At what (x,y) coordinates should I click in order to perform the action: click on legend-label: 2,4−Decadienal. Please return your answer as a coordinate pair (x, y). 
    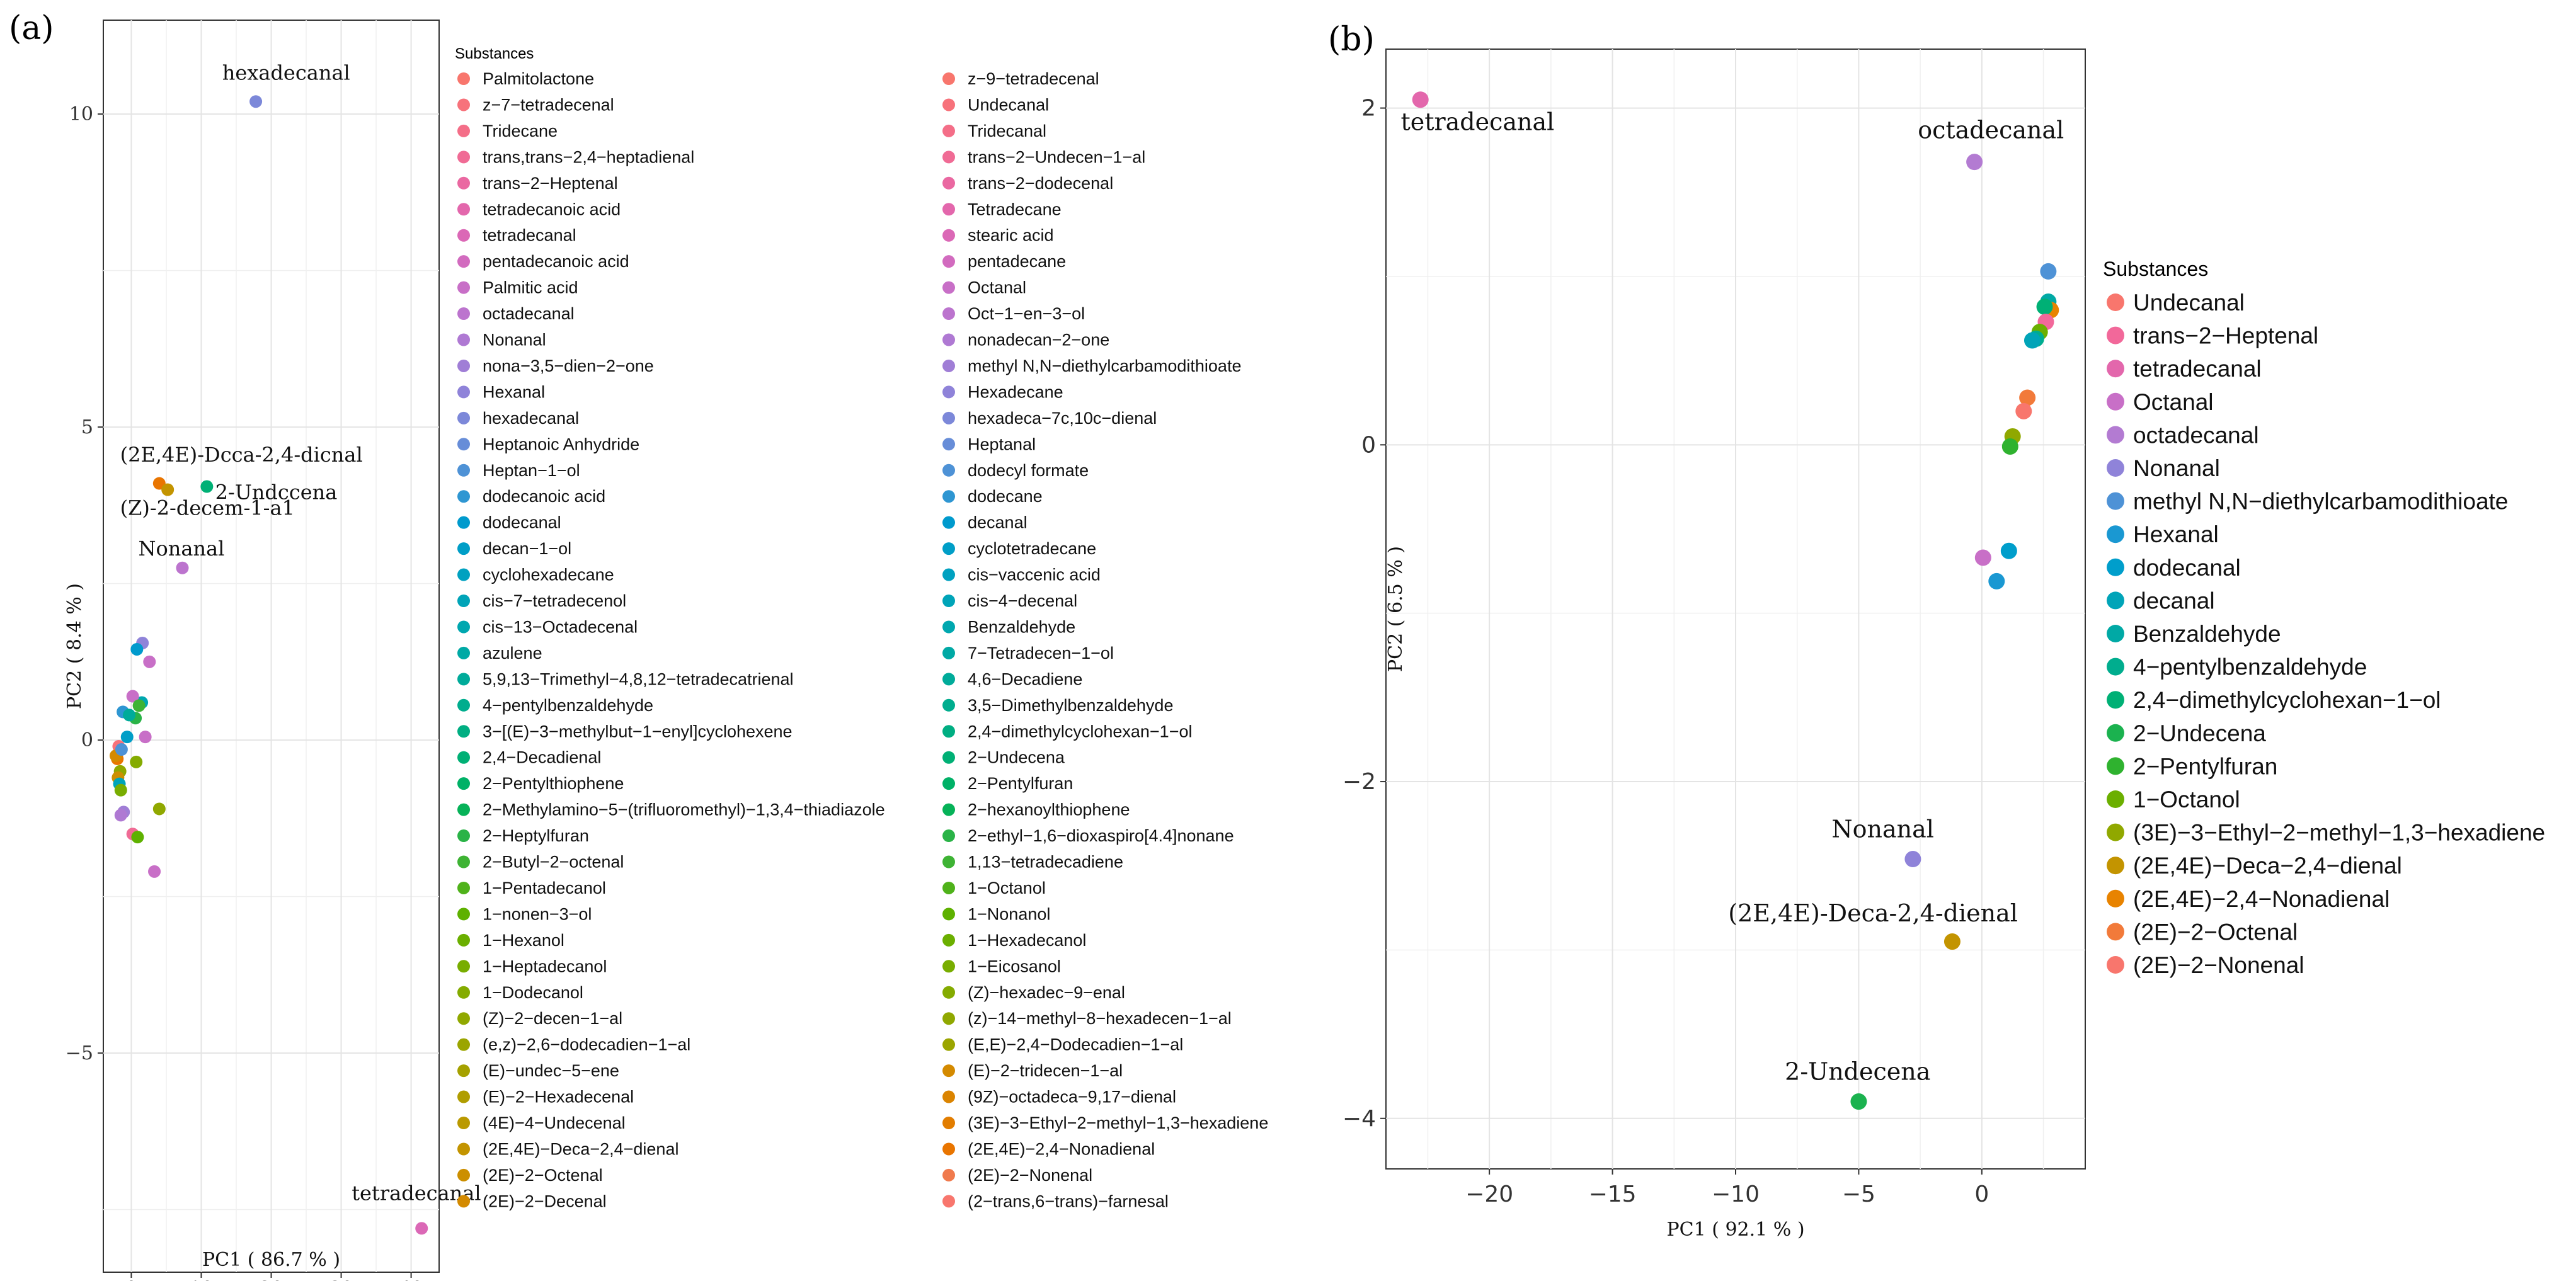
    Looking at the image, I should click on (542, 758).